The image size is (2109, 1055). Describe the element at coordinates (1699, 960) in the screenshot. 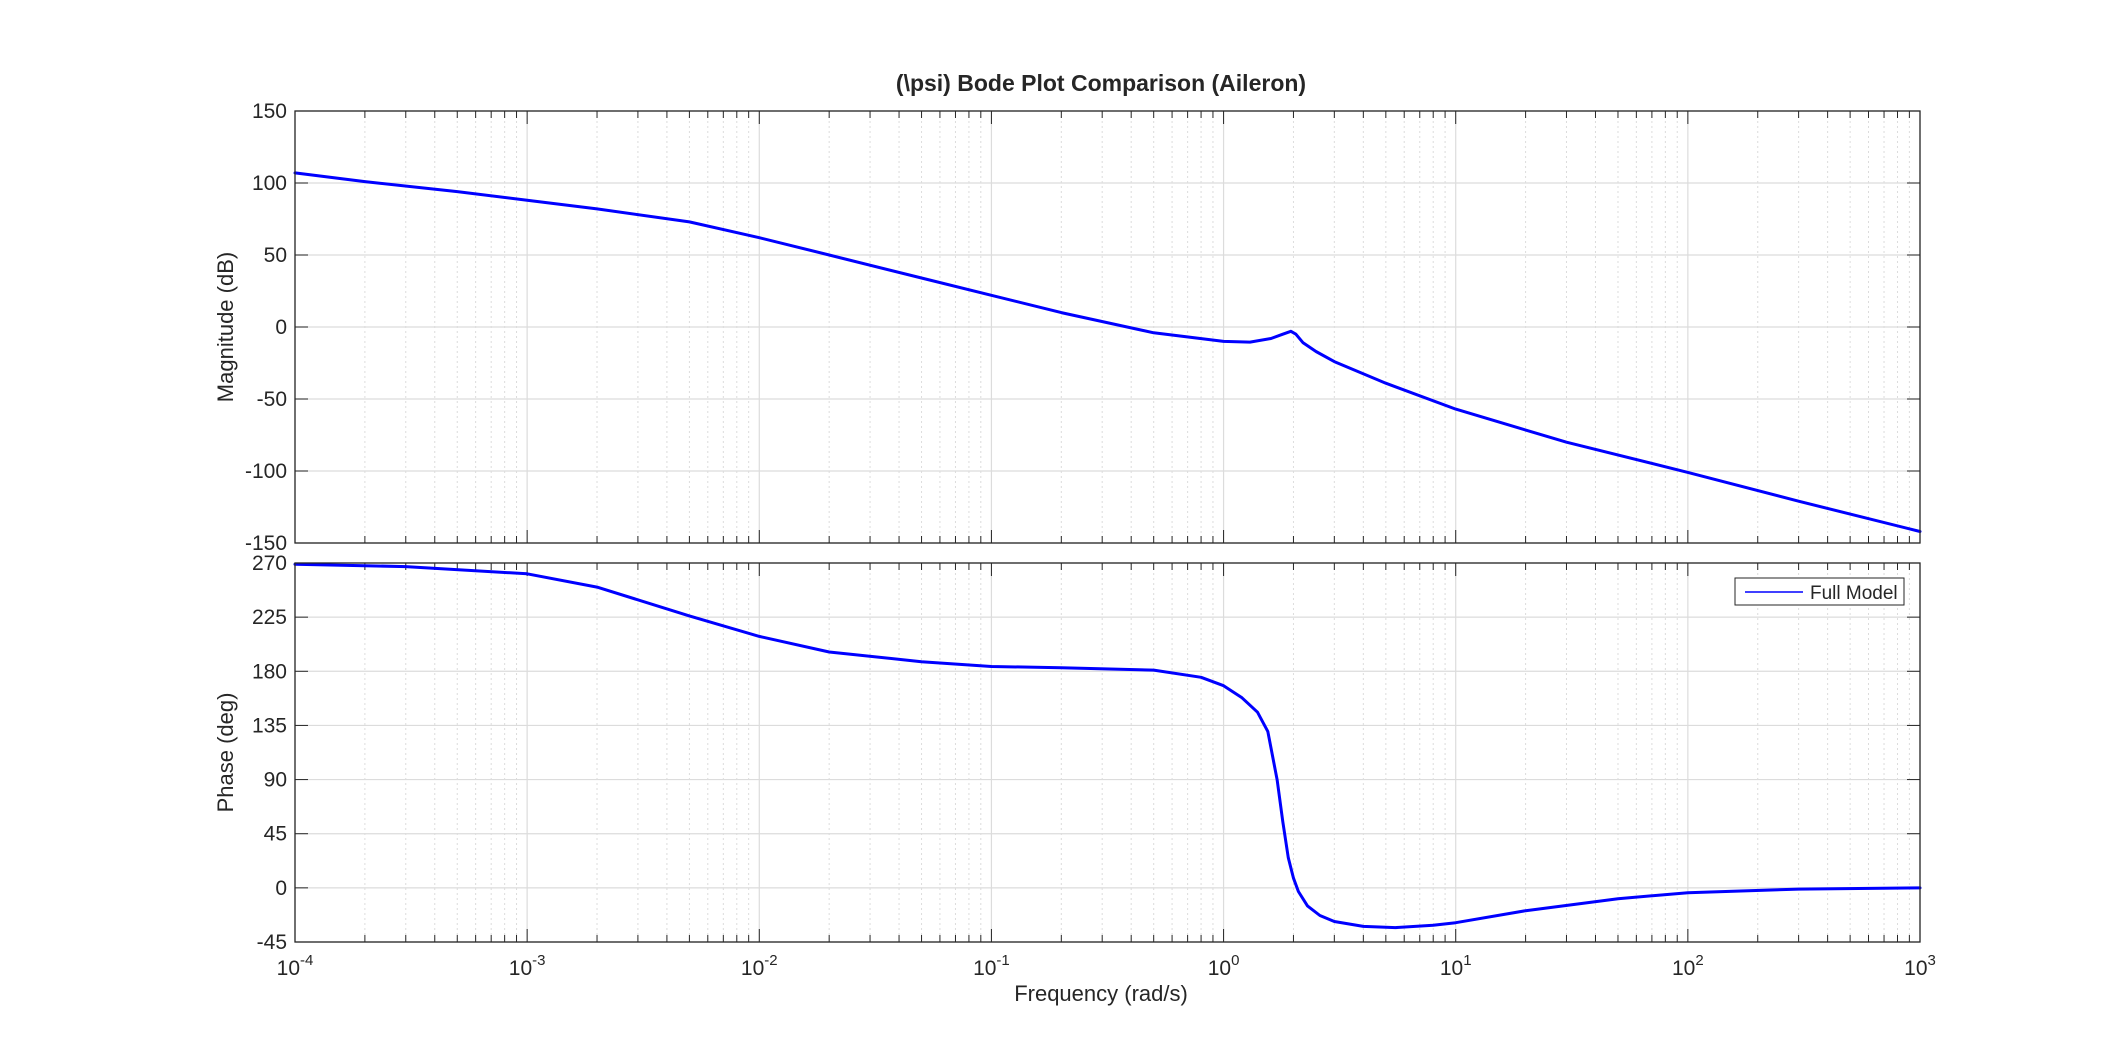

I see `x-tick-exponent: 2` at that location.